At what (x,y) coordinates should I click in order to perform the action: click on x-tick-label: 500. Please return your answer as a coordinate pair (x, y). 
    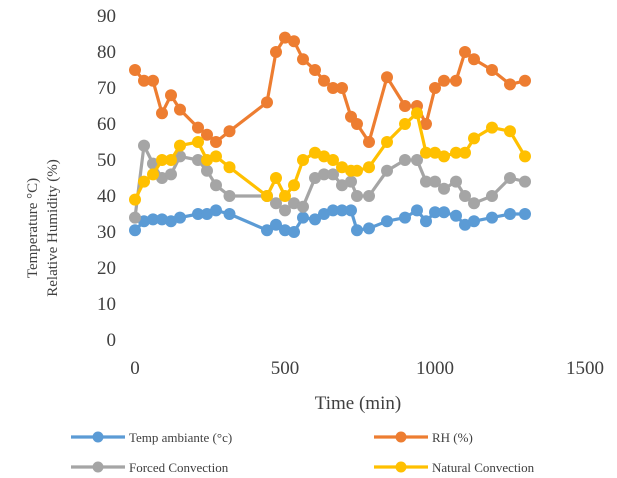
    Looking at the image, I should click on (285, 368).